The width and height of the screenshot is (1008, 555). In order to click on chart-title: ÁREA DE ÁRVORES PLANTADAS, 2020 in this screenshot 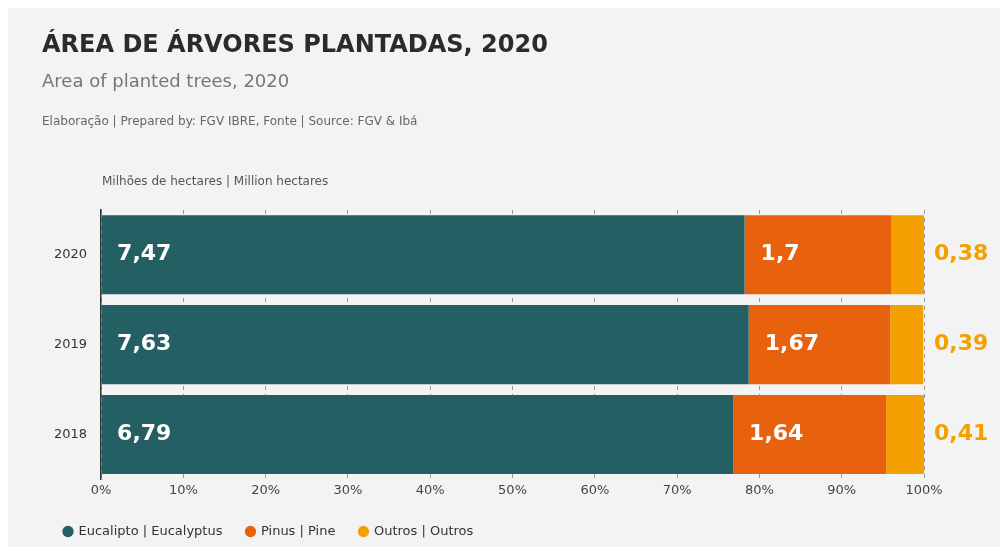, I will do `click(295, 44)`.